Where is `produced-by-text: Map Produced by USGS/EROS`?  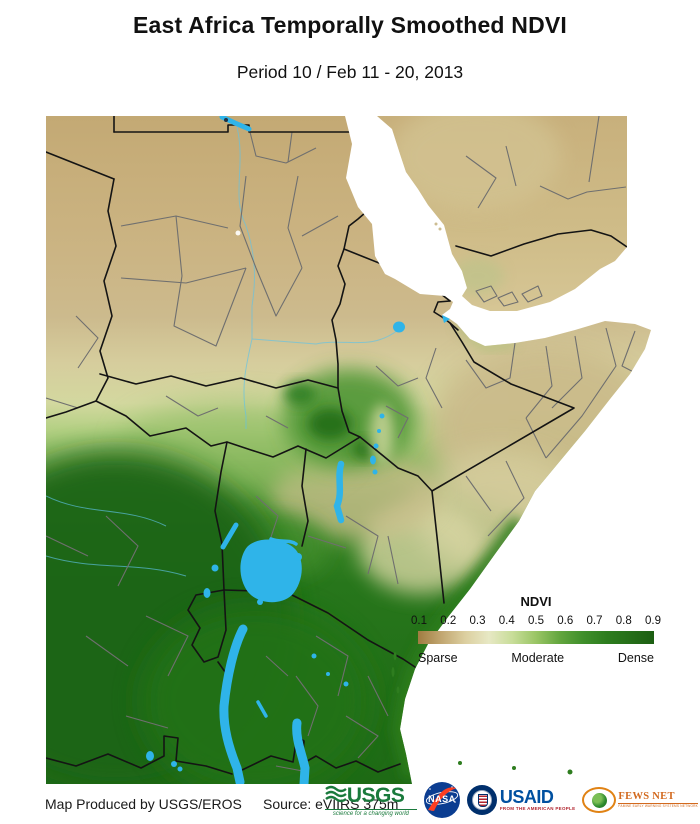
produced-by-text: Map Produced by USGS/EROS is located at coordinates (143, 804).